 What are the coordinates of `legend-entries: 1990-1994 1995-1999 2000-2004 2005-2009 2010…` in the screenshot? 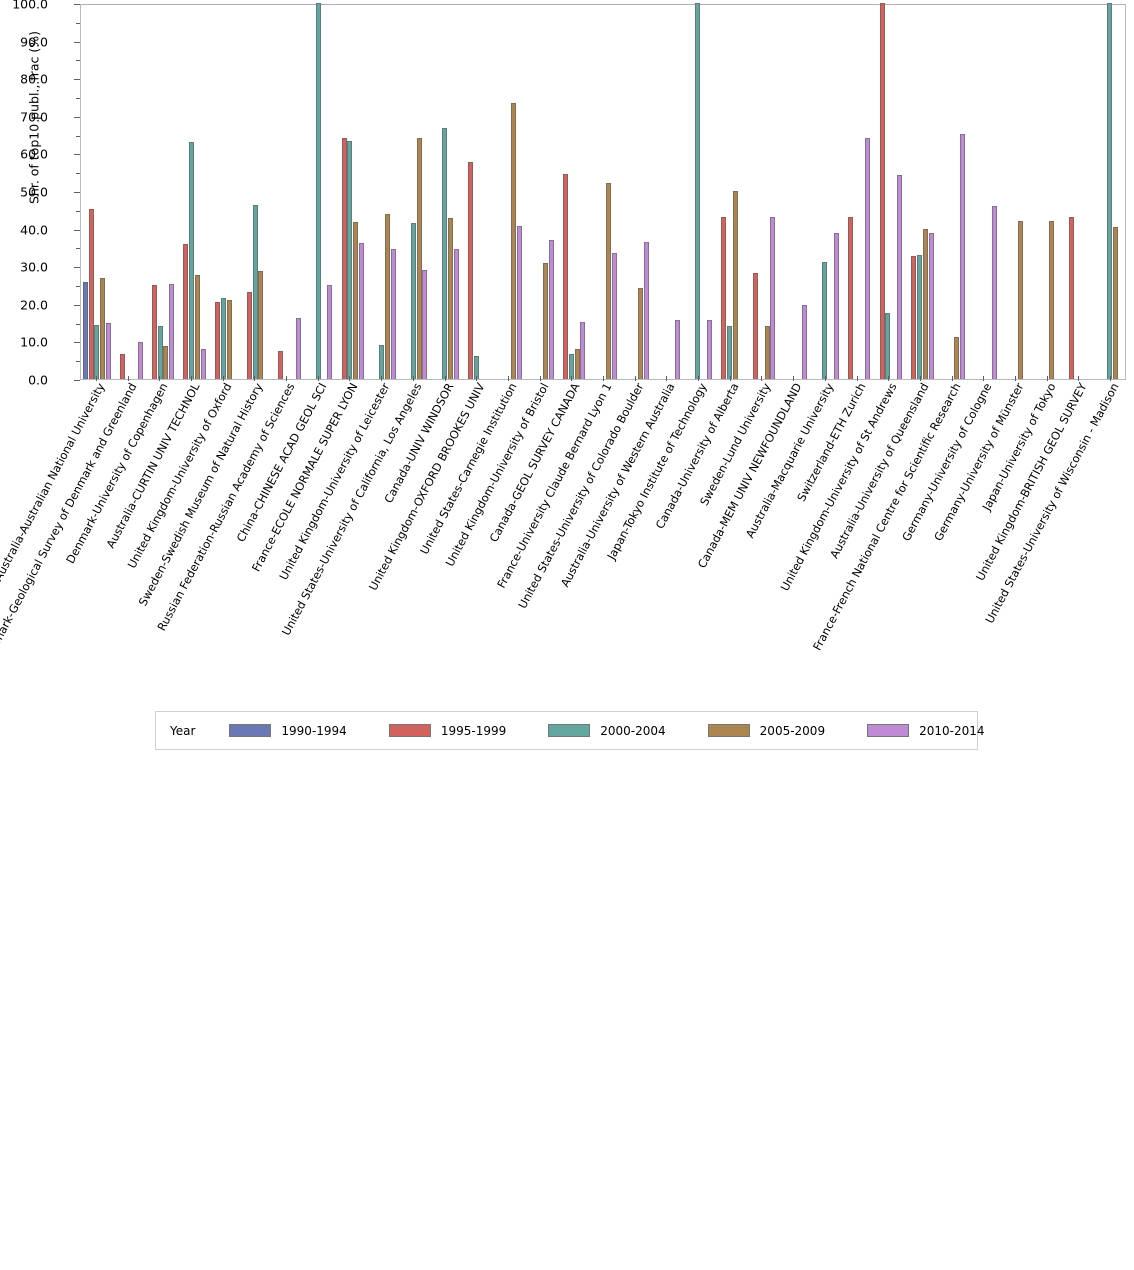 It's located at (627, 731).